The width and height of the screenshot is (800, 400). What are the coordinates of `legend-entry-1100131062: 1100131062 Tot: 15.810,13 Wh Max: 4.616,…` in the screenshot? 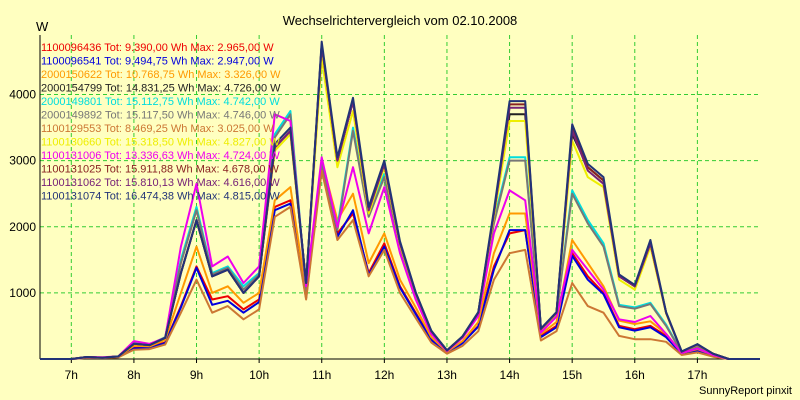 It's located at (160, 183).